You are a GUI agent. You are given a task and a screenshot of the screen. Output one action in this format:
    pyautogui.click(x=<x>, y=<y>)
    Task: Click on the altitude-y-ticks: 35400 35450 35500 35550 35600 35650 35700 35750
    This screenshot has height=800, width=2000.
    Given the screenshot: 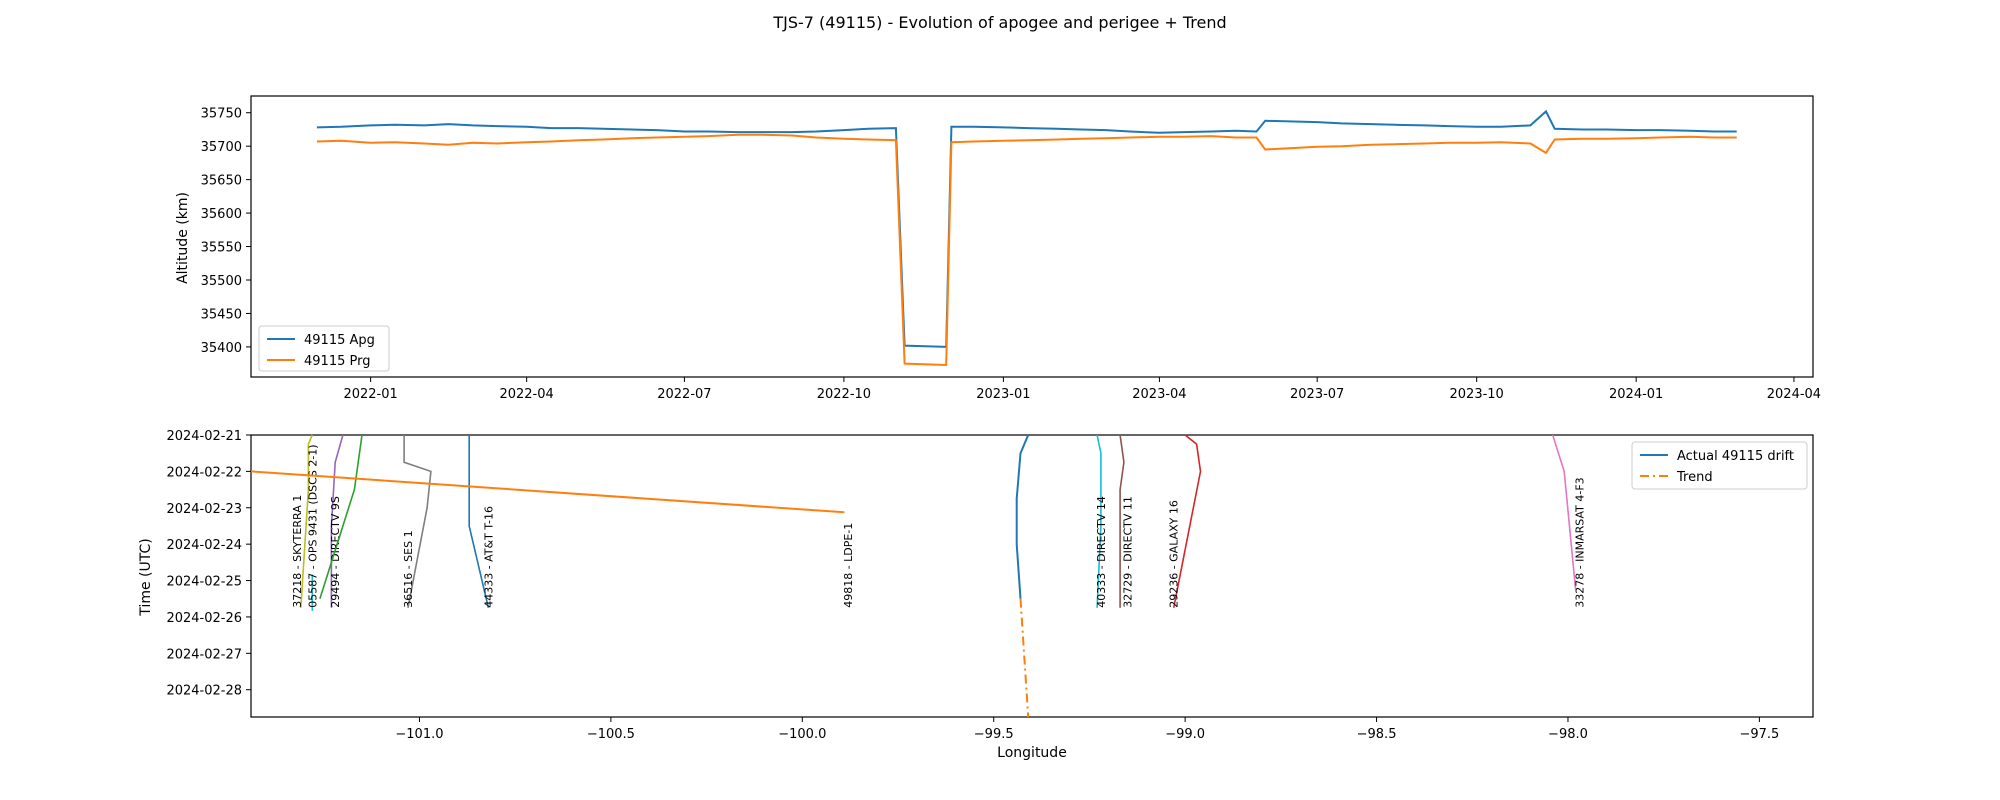 What is the action you would take?
    pyautogui.click(x=226, y=231)
    